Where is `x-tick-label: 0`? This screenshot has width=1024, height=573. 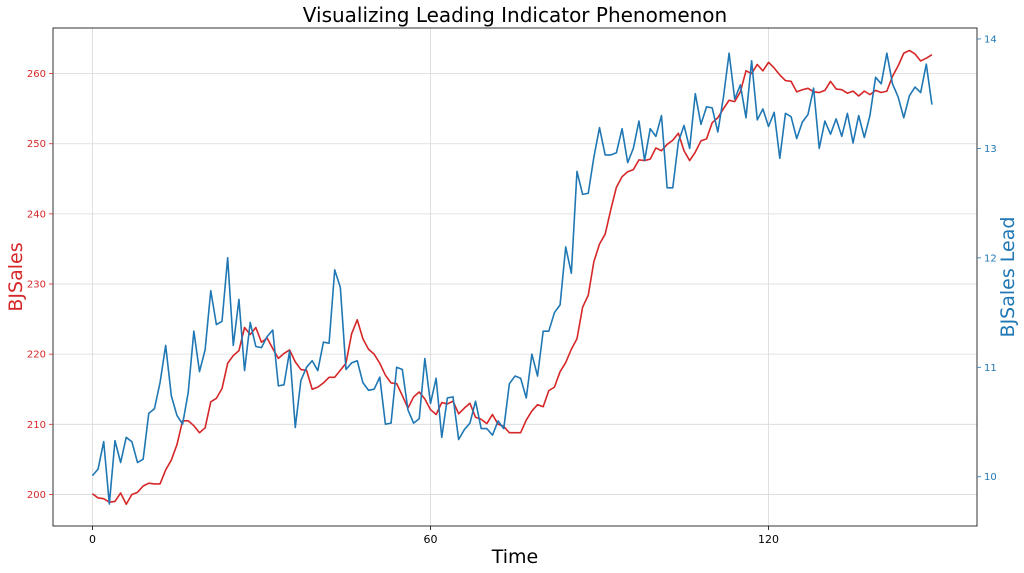 x-tick-label: 0 is located at coordinates (92, 539).